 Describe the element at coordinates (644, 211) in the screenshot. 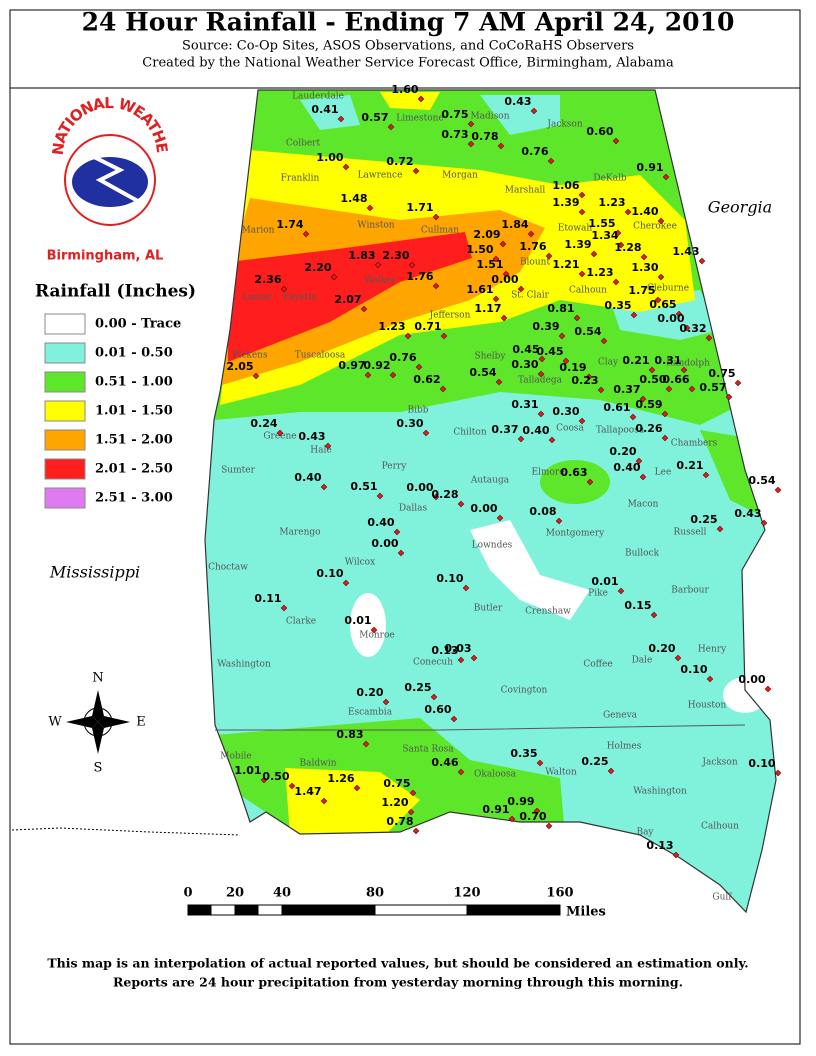

I see `station-value: 1.40` at that location.